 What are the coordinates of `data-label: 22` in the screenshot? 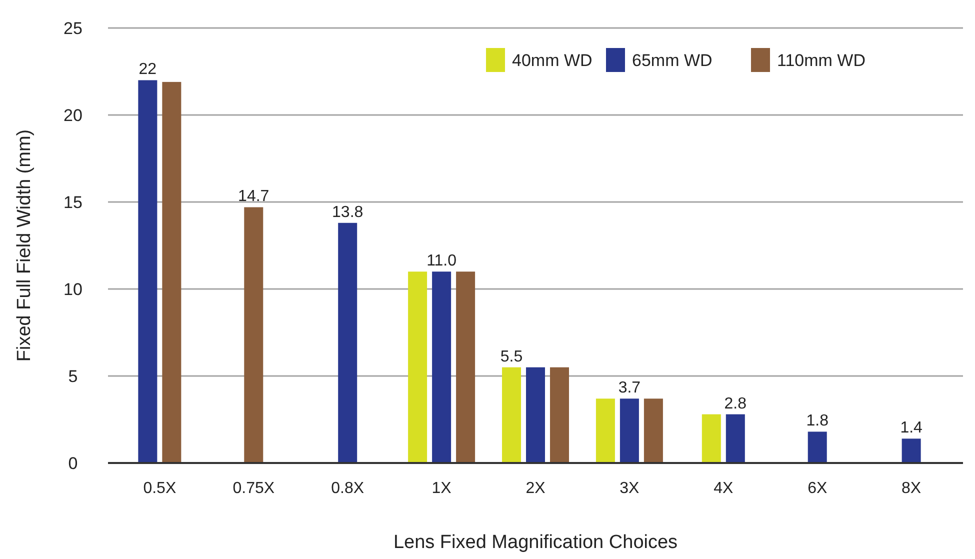 It's located at (147, 69).